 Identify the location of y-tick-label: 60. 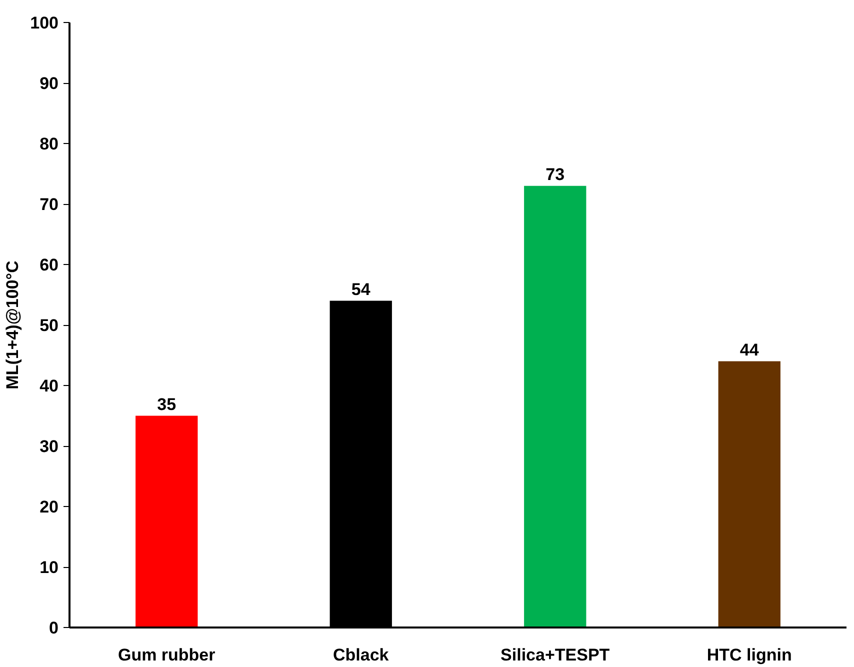
(49, 265).